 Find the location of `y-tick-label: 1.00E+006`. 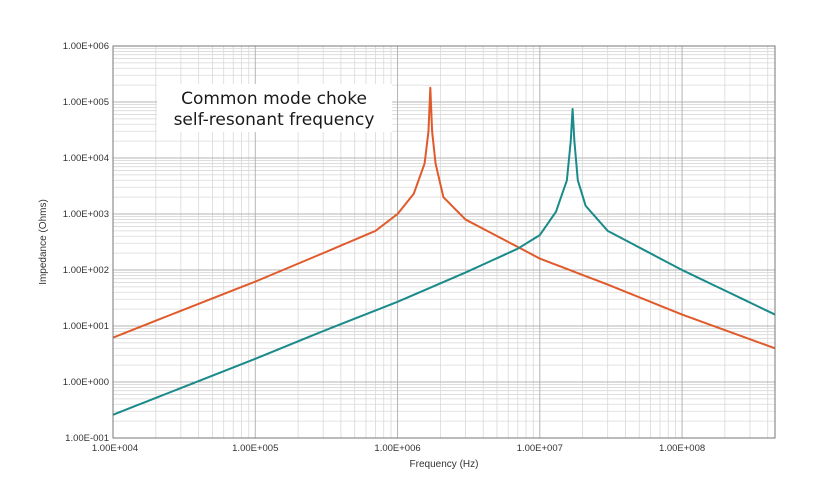

y-tick-label: 1.00E+006 is located at coordinates (86, 46).